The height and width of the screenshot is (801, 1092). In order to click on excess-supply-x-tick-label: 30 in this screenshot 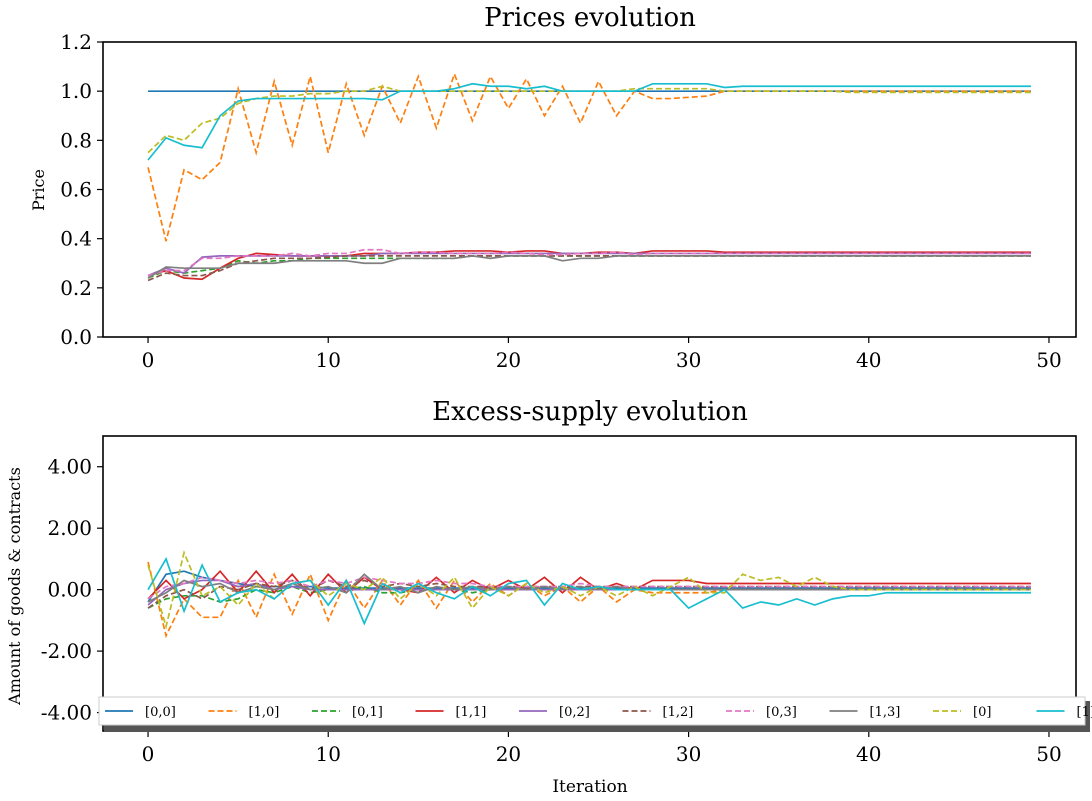, I will do `click(688, 754)`.